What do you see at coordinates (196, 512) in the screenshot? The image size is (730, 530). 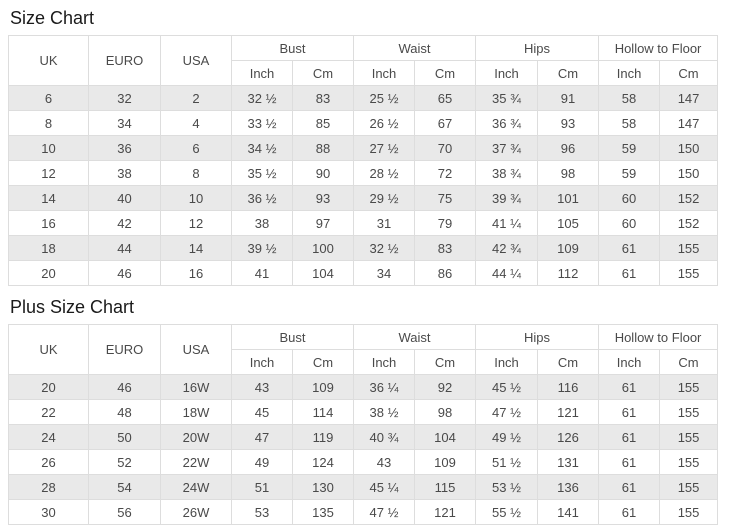 I see `table-cell: 26W` at bounding box center [196, 512].